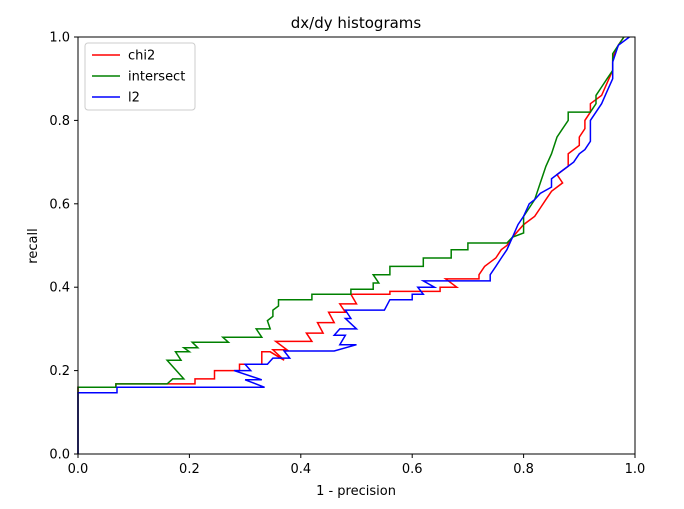 This screenshot has height=509, width=684. What do you see at coordinates (33, 245) in the screenshot?
I see `y-axis-label: recall` at bounding box center [33, 245].